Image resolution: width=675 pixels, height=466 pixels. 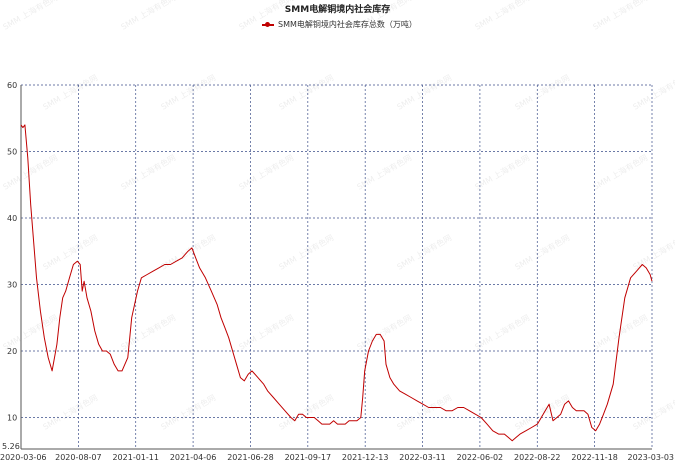 What do you see at coordinates (347, 24) in the screenshot?
I see `legend-label: SMM电解铜境内社会库存总数（万吨）` at bounding box center [347, 24].